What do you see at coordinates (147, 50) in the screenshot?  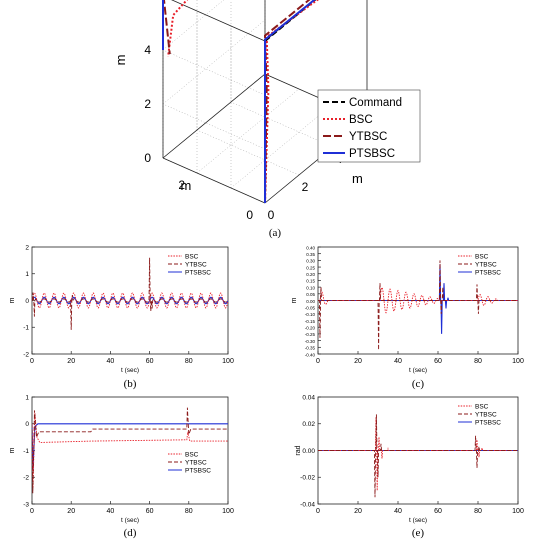 I see `z-tick-label: 4` at bounding box center [147, 50].